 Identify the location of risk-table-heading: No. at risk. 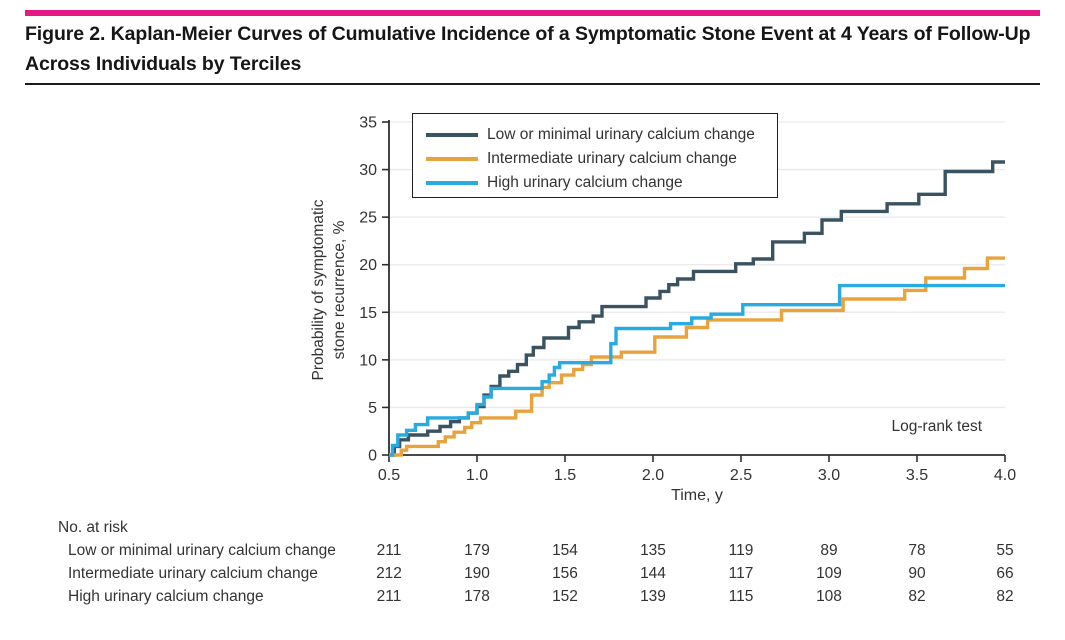
(93, 527).